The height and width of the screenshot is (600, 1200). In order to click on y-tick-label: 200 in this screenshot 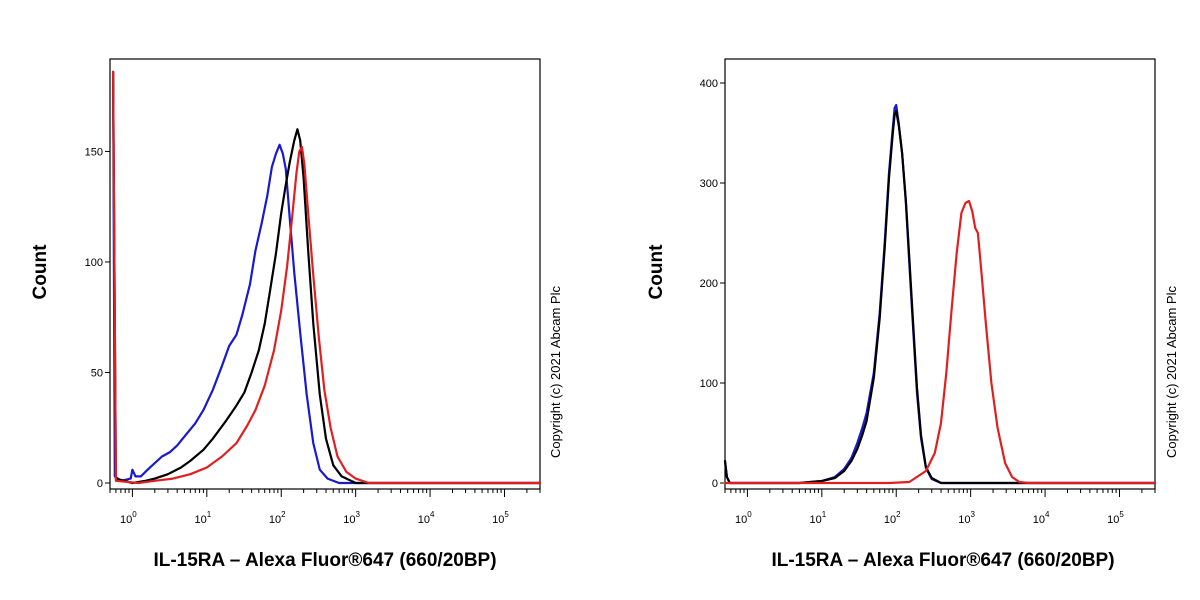, I will do `click(709, 284)`.